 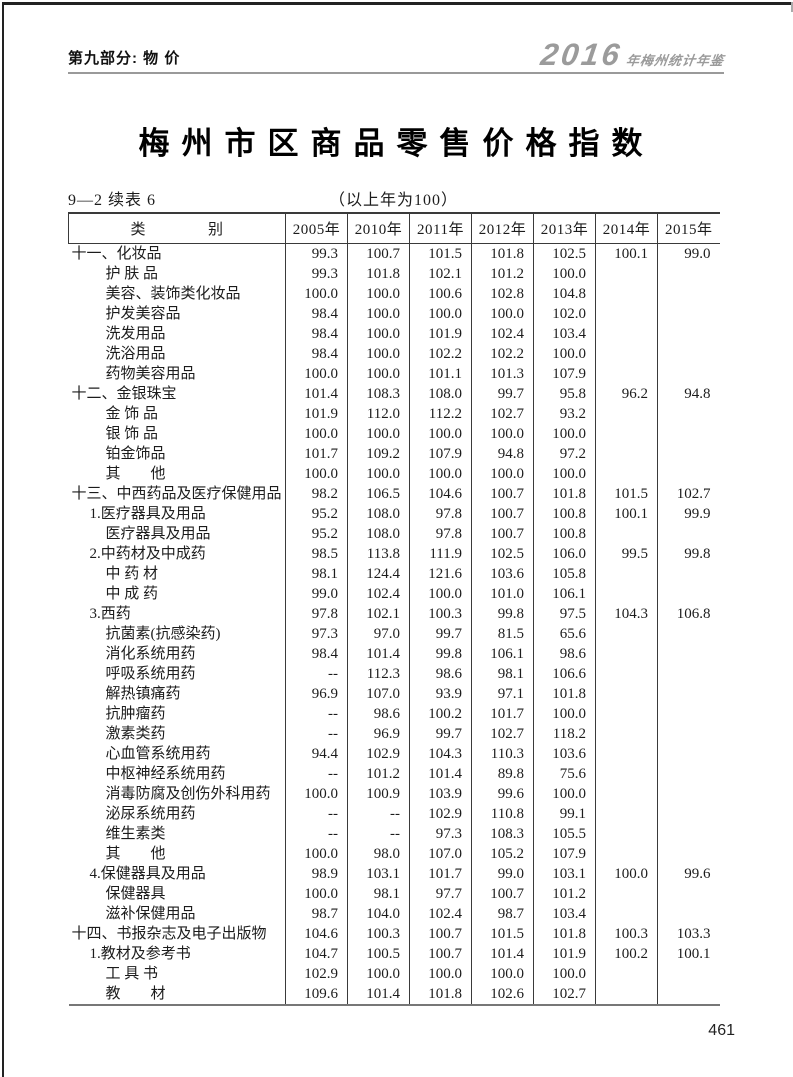 What do you see at coordinates (440, 454) in the screenshot?
I see `index-value-cell: 107.9` at bounding box center [440, 454].